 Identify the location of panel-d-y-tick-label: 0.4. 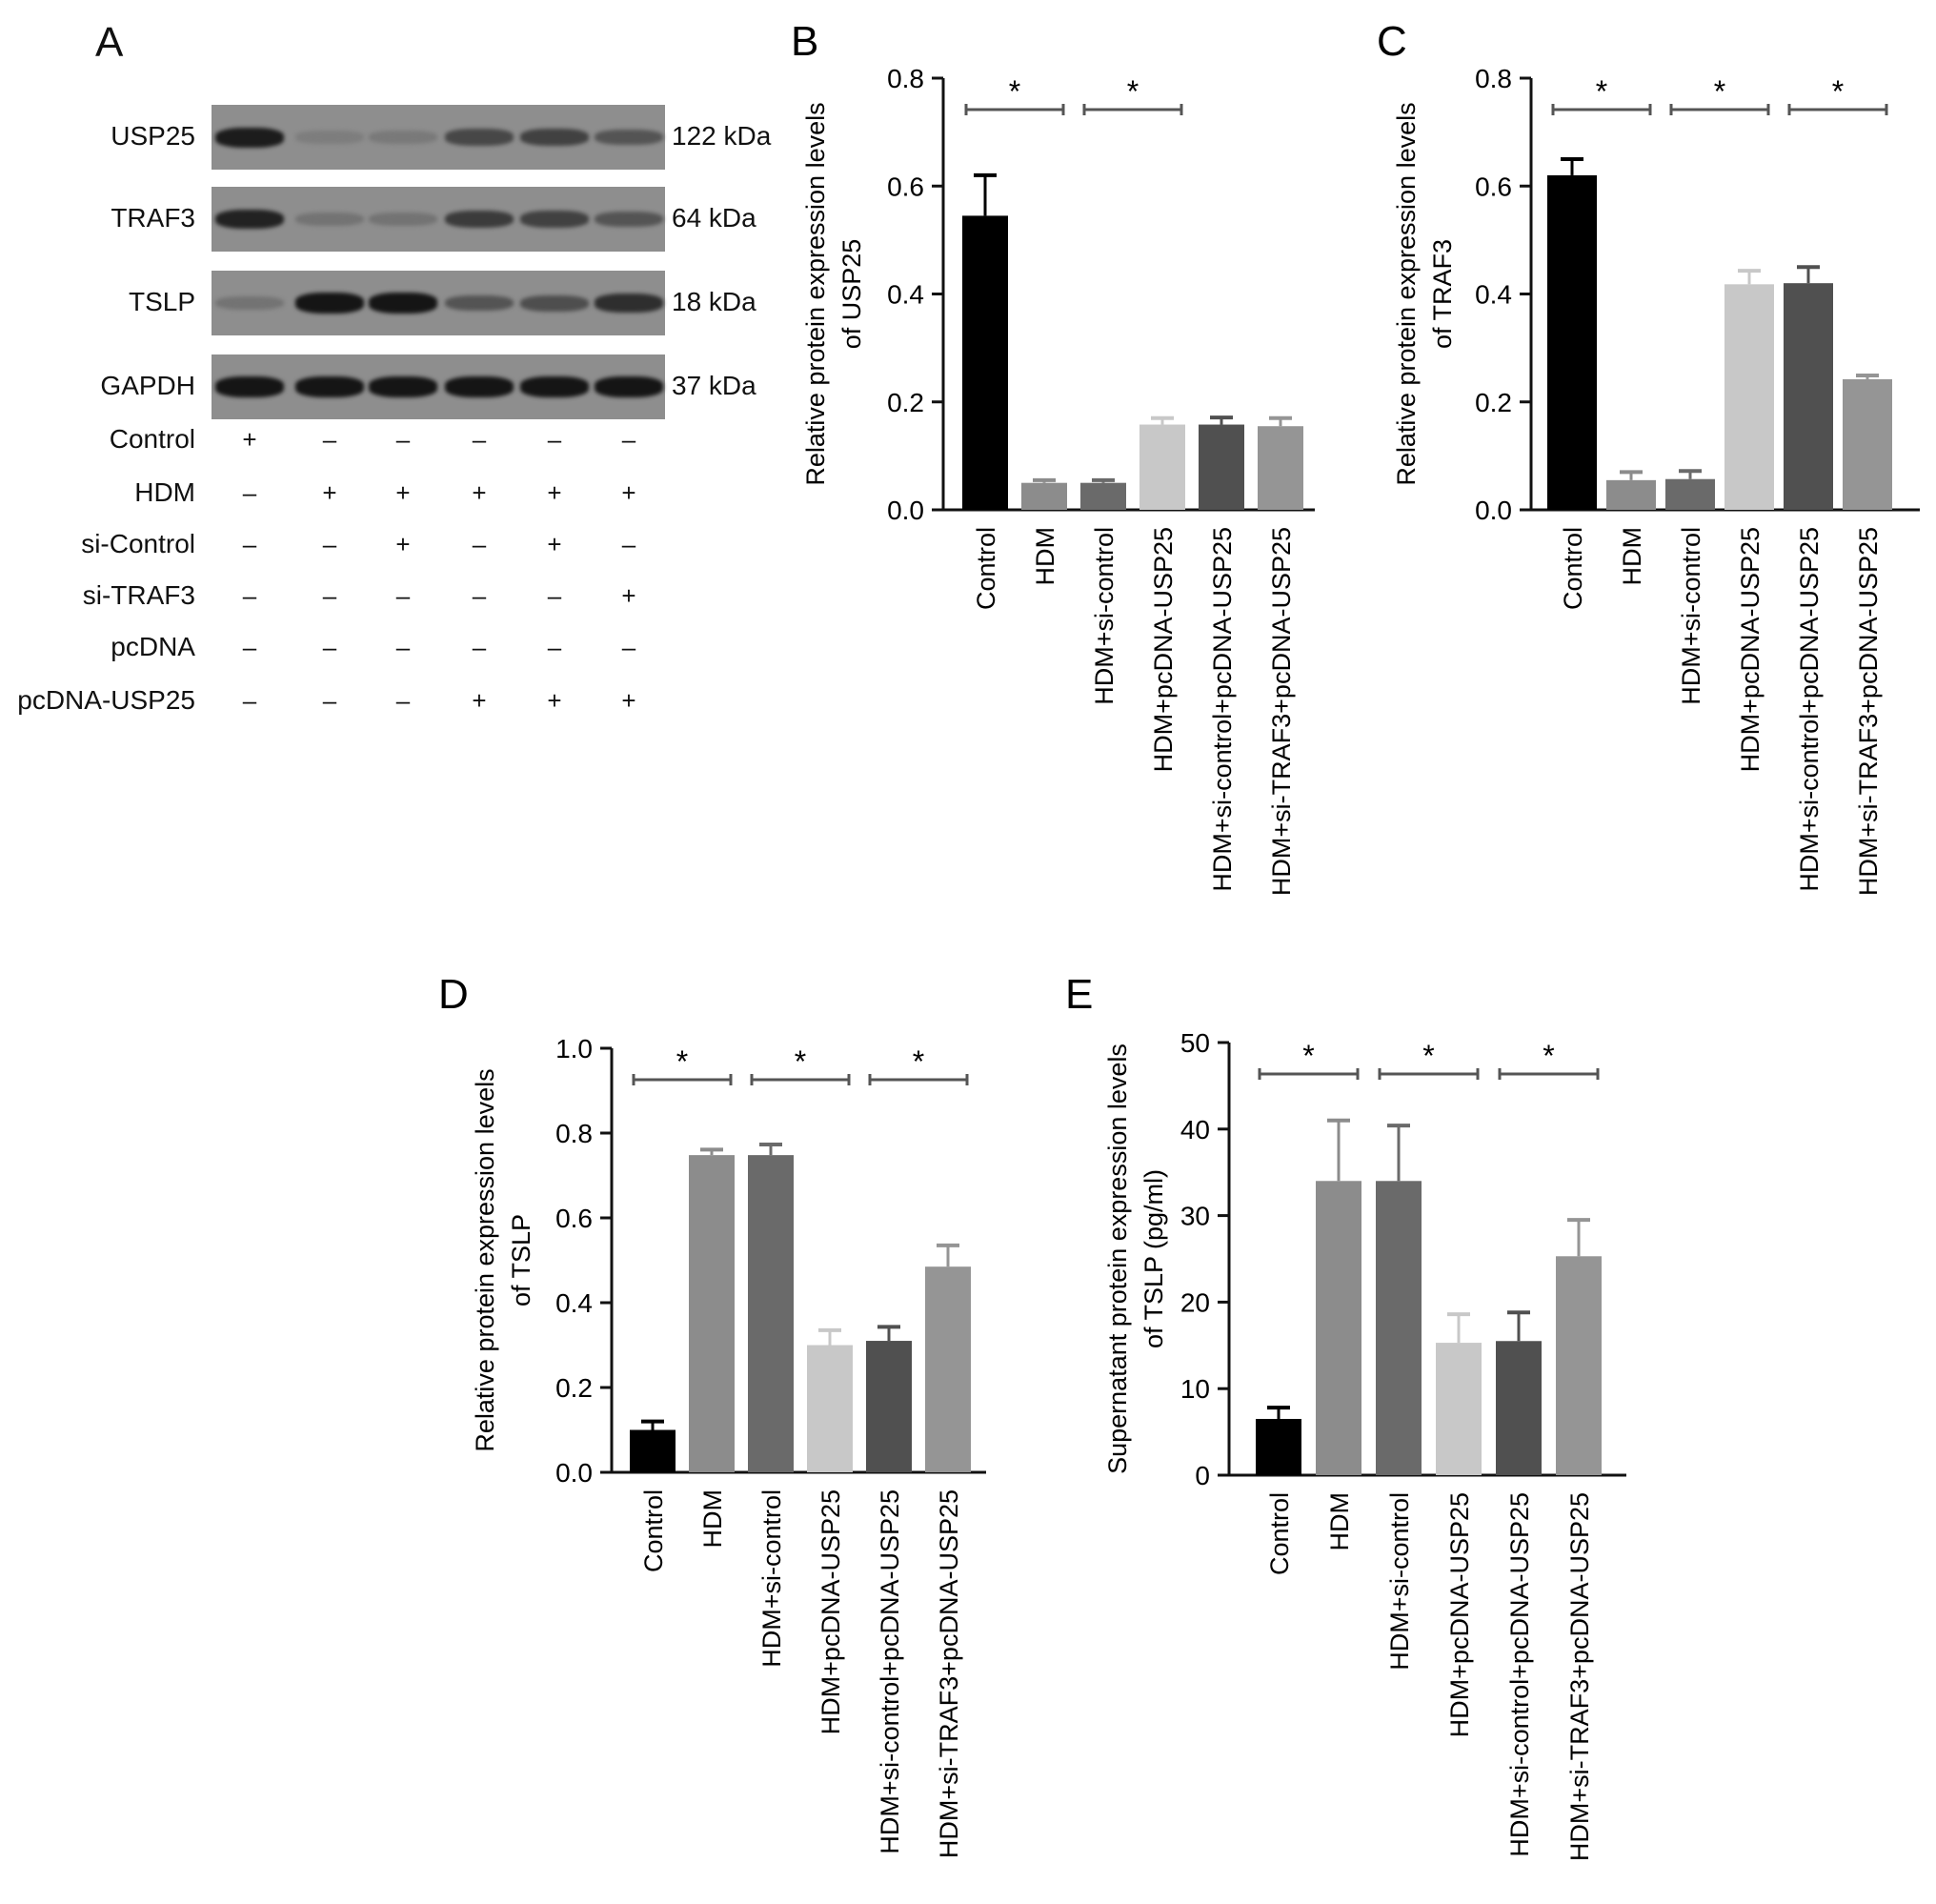
(574, 1303).